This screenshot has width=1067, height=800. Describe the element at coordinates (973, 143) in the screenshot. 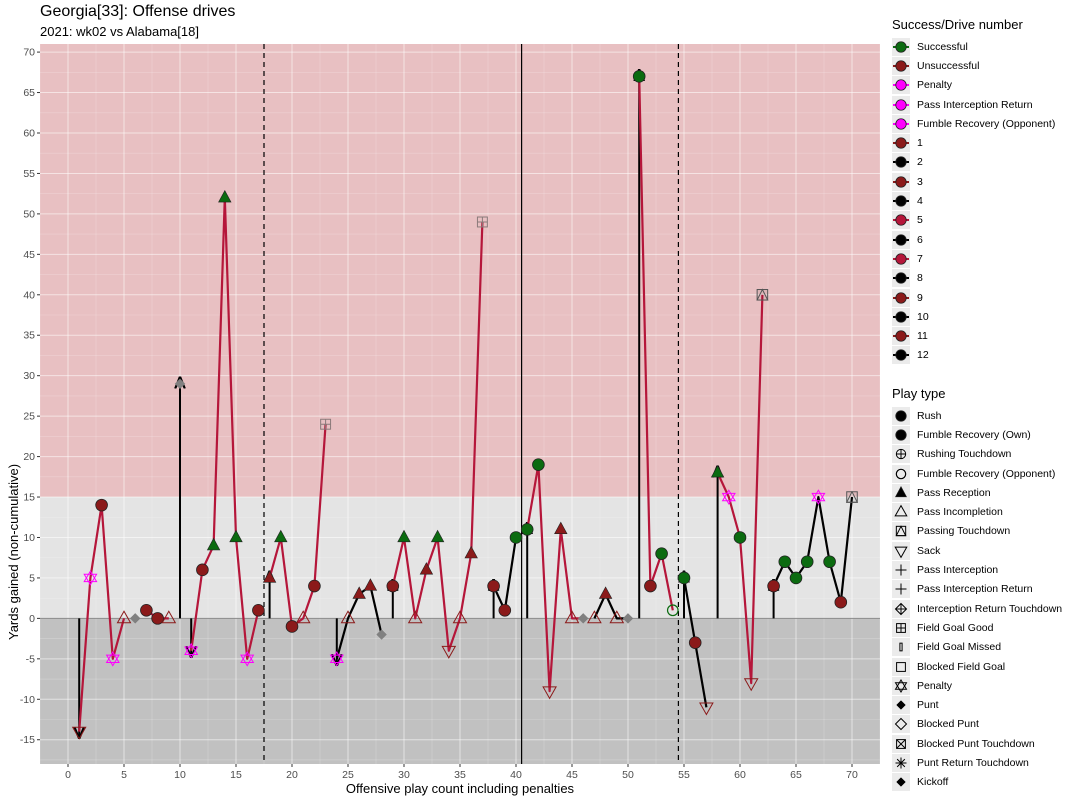

I see `legend-success-item: 1` at that location.